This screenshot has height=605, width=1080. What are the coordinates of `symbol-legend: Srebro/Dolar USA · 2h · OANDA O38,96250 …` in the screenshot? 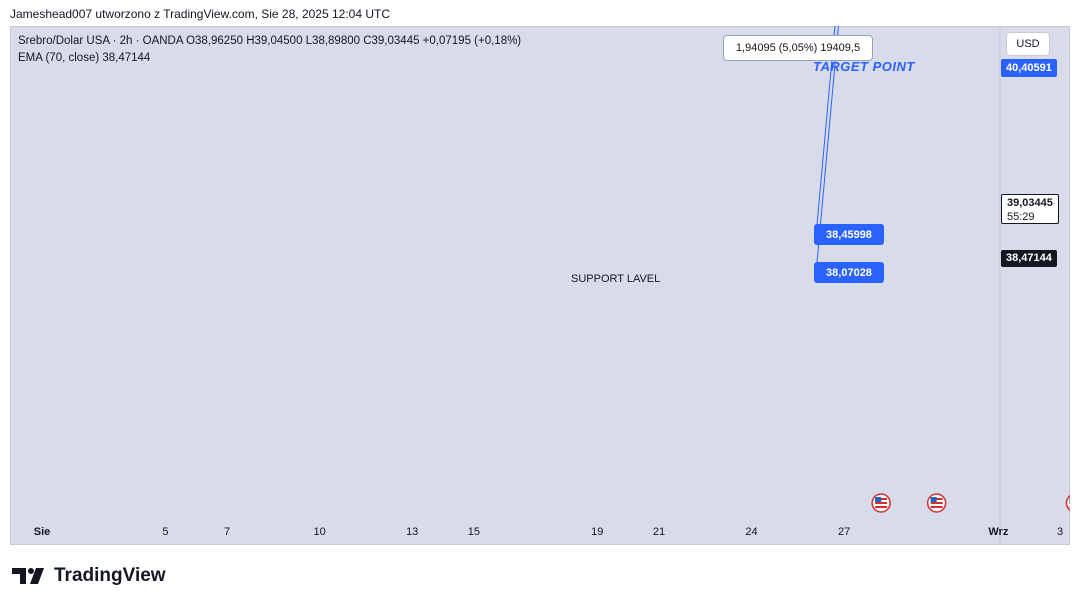 It's located at (270, 41).